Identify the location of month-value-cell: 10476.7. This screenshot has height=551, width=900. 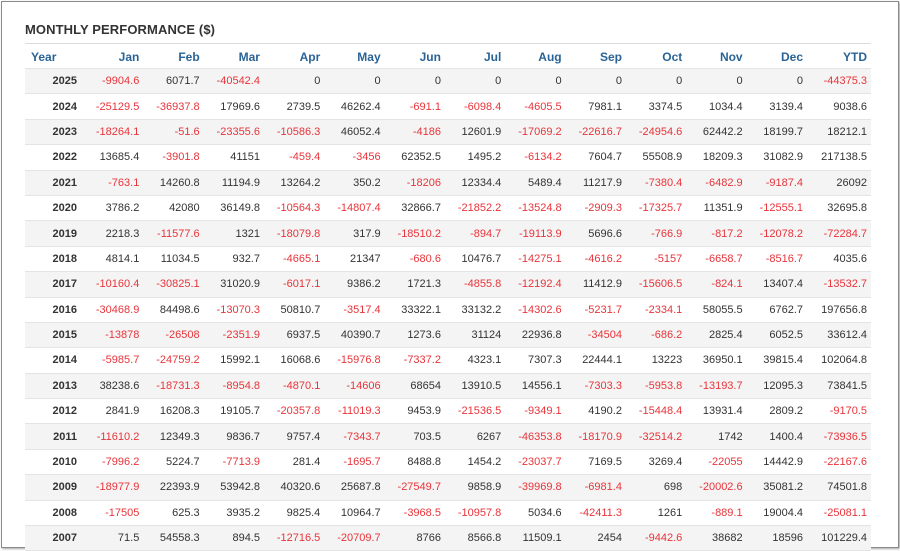
(475, 258).